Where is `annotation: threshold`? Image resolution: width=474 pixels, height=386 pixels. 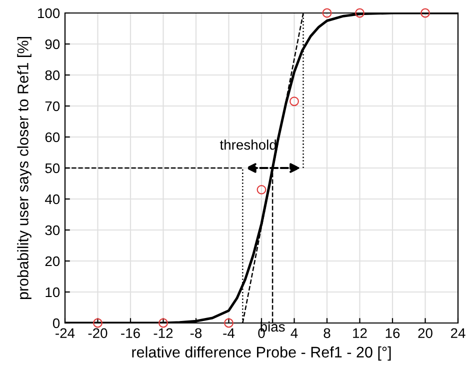 annotation: threshold is located at coordinates (248, 145).